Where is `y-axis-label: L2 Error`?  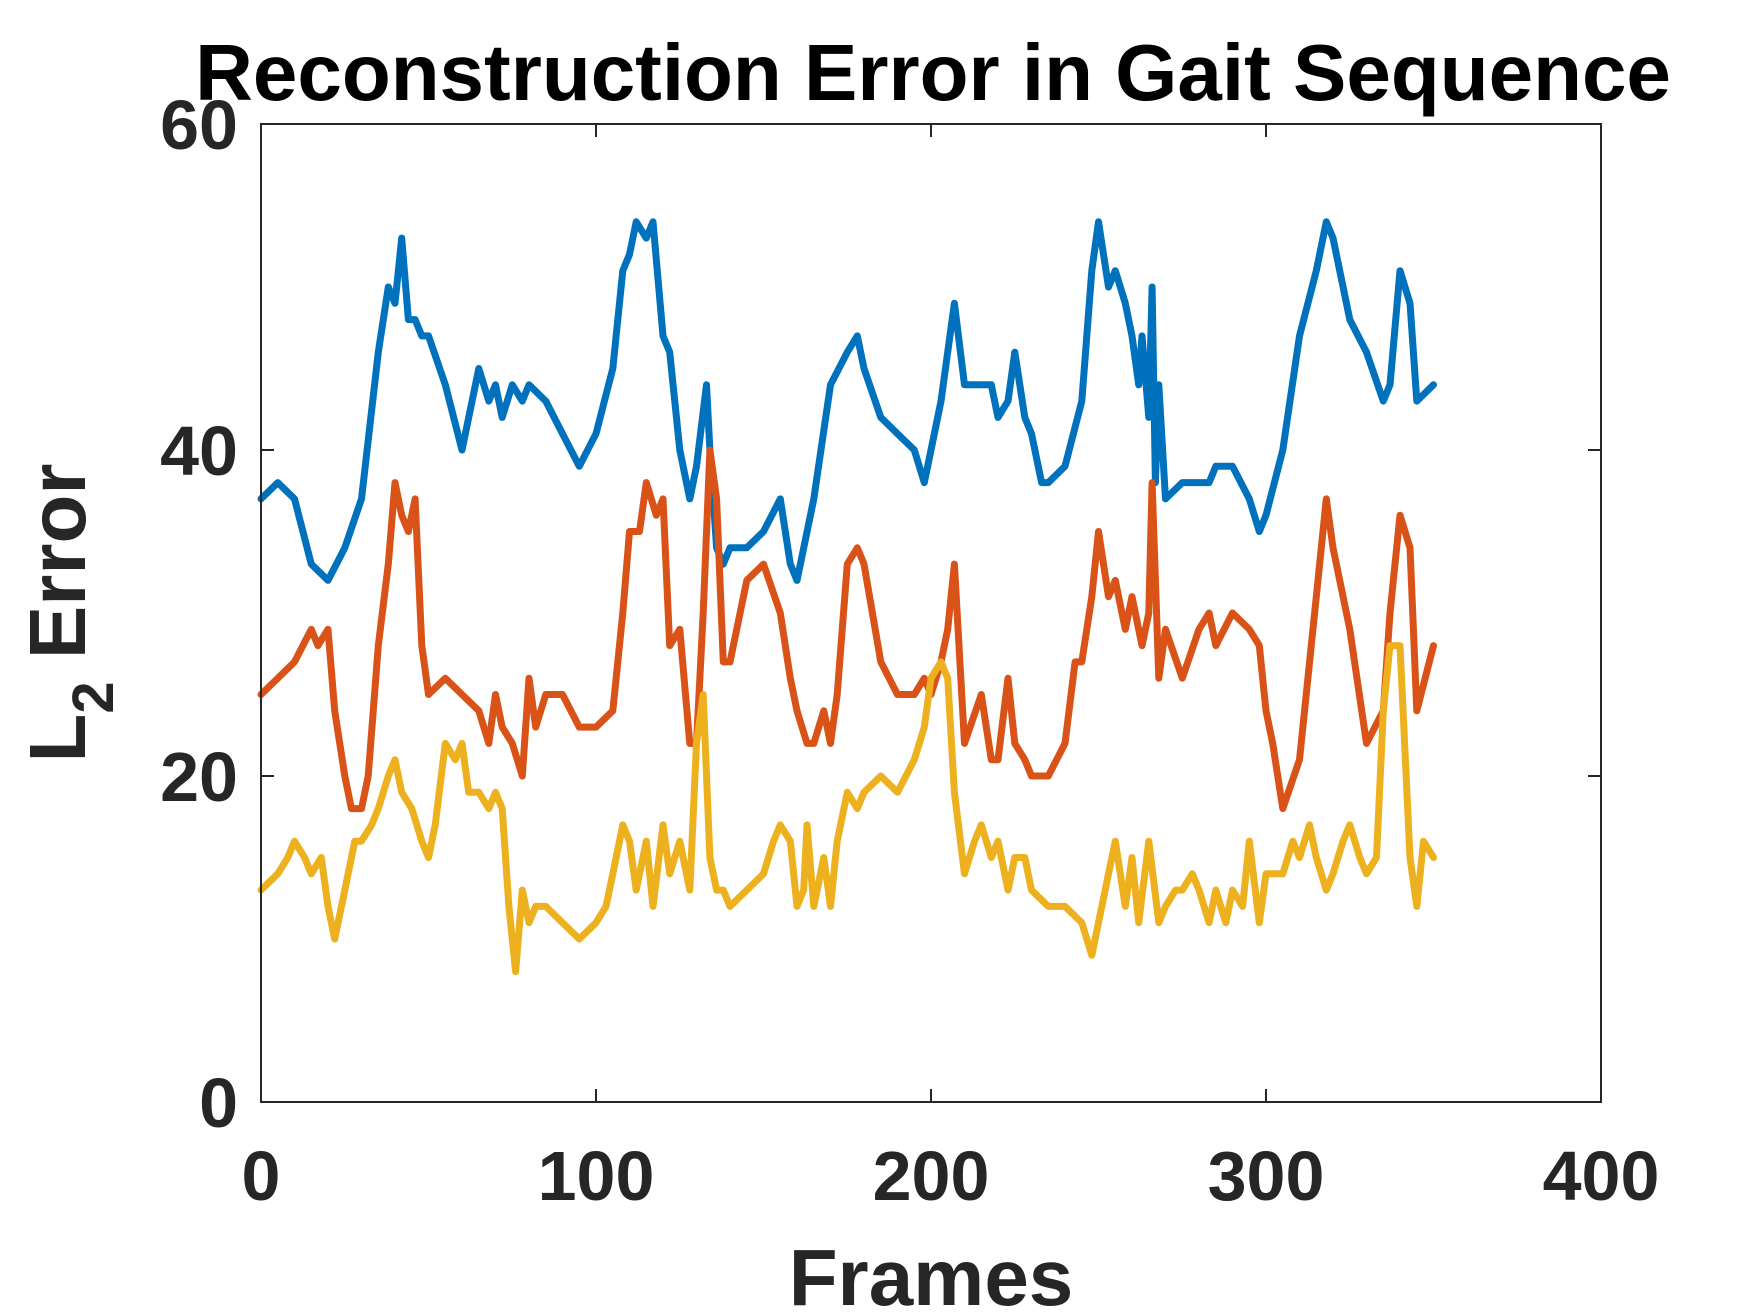
y-axis-label: L2 Error is located at coordinates (69, 613).